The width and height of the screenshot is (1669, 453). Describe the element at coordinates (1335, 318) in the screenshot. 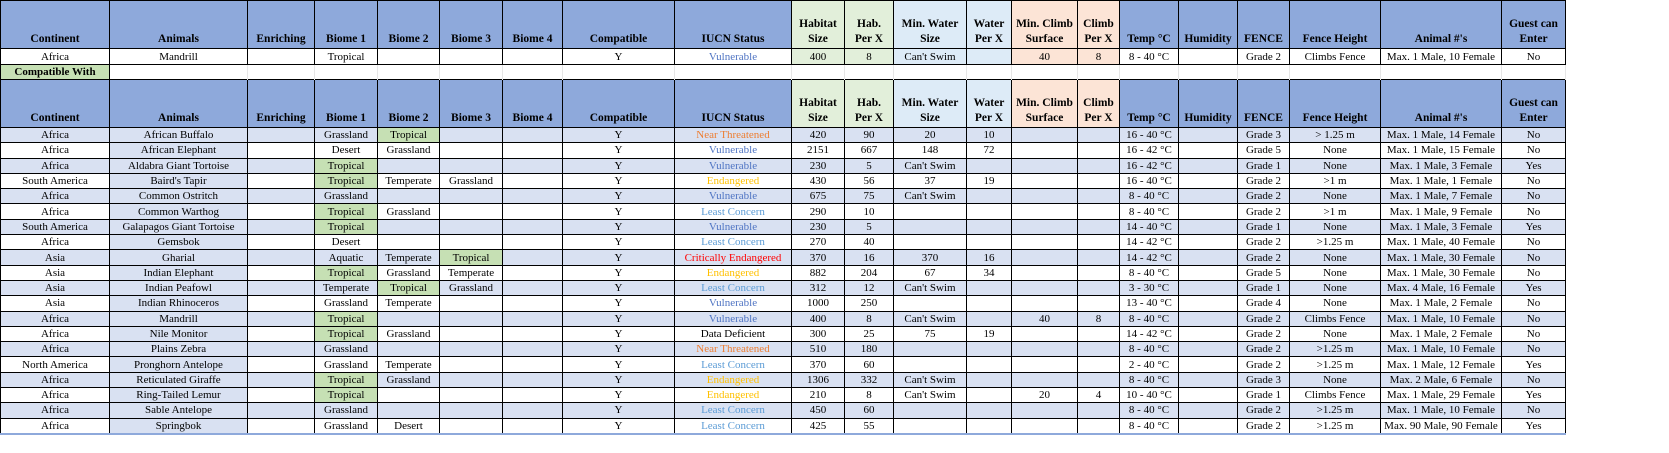

I see `cell-fence-height: Climbs Fence` at that location.